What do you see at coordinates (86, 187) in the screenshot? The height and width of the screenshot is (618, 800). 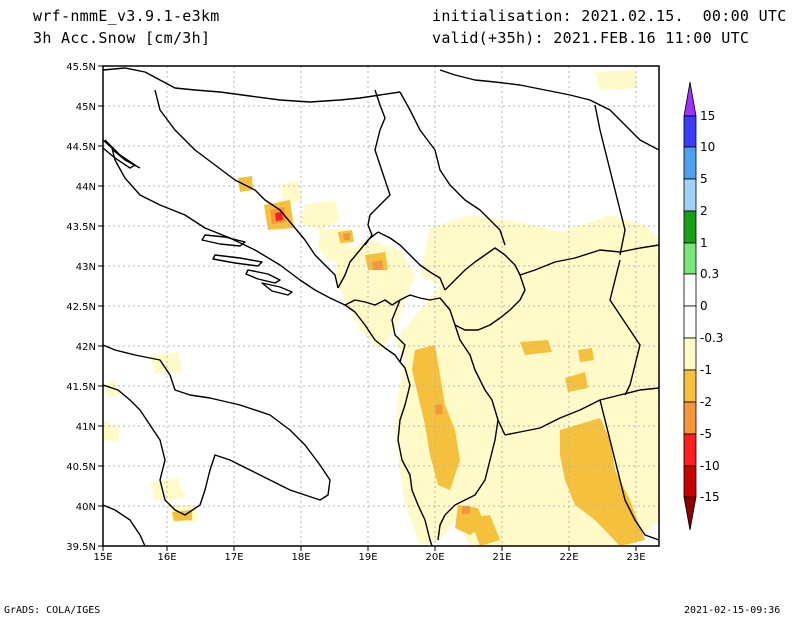 I see `lat-label: 44N` at bounding box center [86, 187].